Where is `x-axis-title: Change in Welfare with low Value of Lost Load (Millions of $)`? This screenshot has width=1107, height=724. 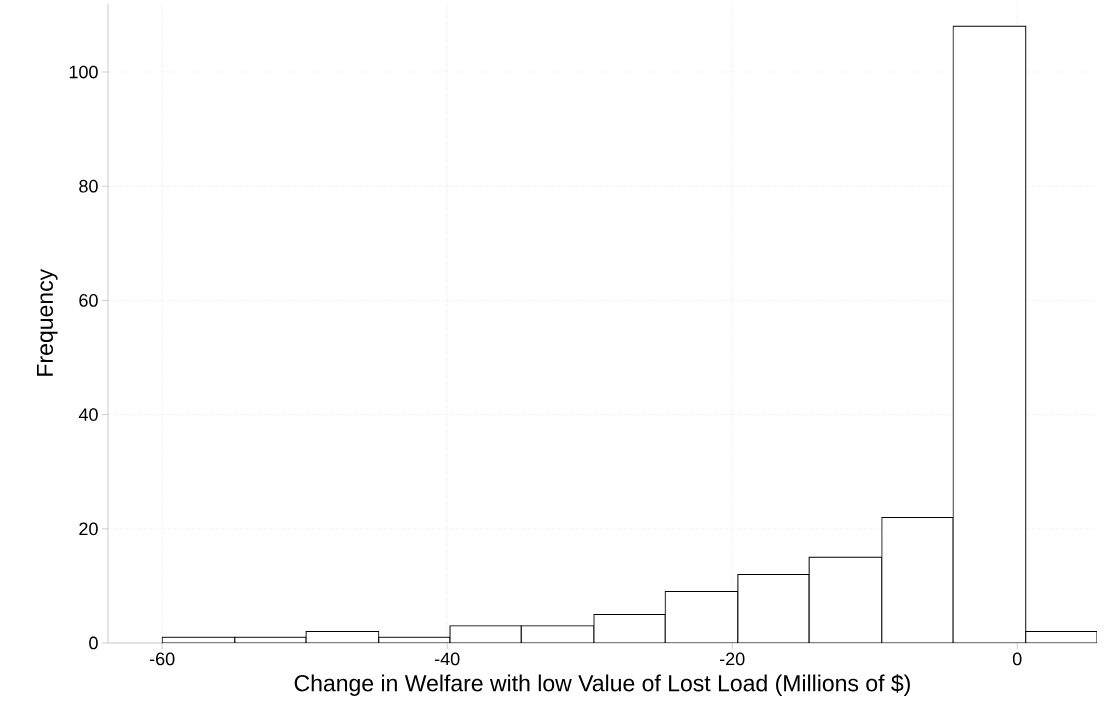
x-axis-title: Change in Welfare with low Value of Lost Load (Millions of $) is located at coordinates (602, 685).